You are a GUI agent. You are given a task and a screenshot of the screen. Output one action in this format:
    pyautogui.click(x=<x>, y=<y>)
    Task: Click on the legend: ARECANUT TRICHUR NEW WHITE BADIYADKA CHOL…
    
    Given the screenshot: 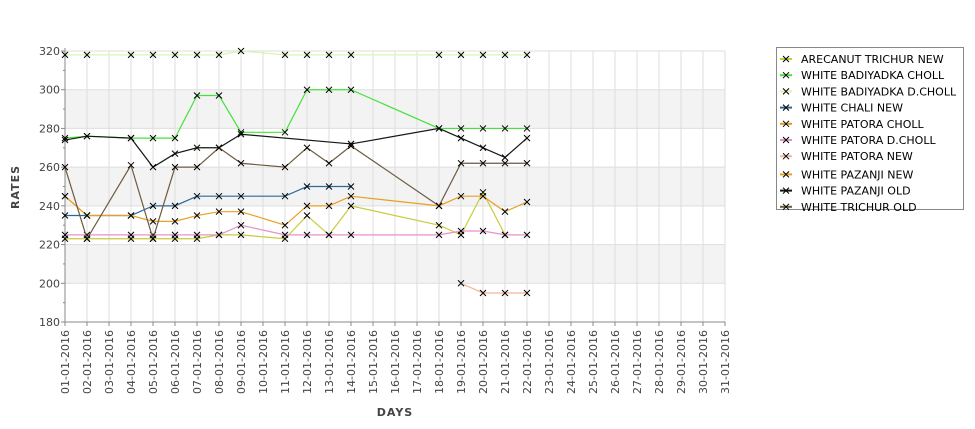 What is the action you would take?
    pyautogui.click(x=870, y=130)
    